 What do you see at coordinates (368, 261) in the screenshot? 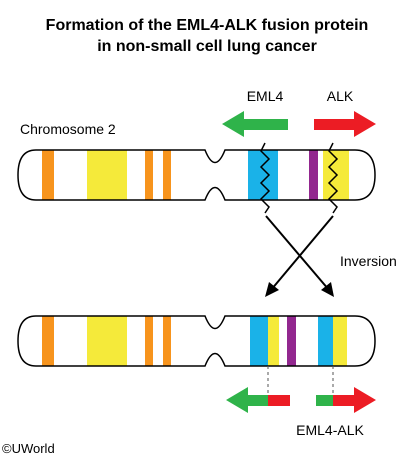
I see `inversion-label: Inversion` at bounding box center [368, 261].